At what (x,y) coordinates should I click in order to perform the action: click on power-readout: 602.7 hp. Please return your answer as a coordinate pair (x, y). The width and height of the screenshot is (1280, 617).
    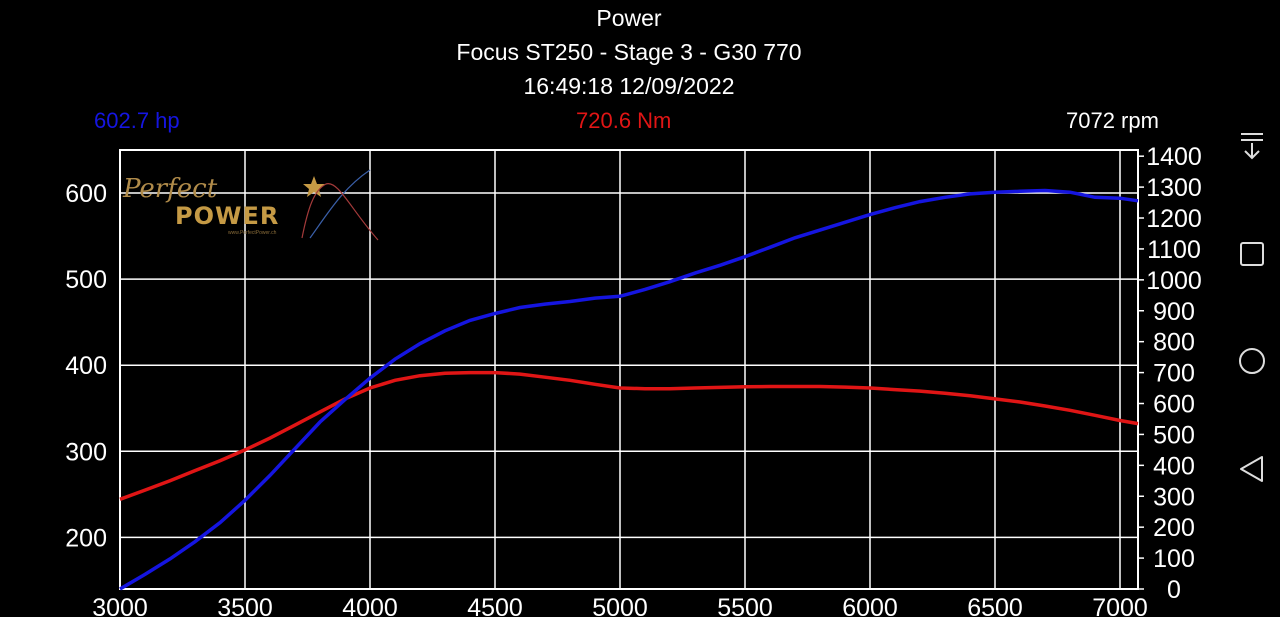
    Looking at the image, I should click on (137, 120).